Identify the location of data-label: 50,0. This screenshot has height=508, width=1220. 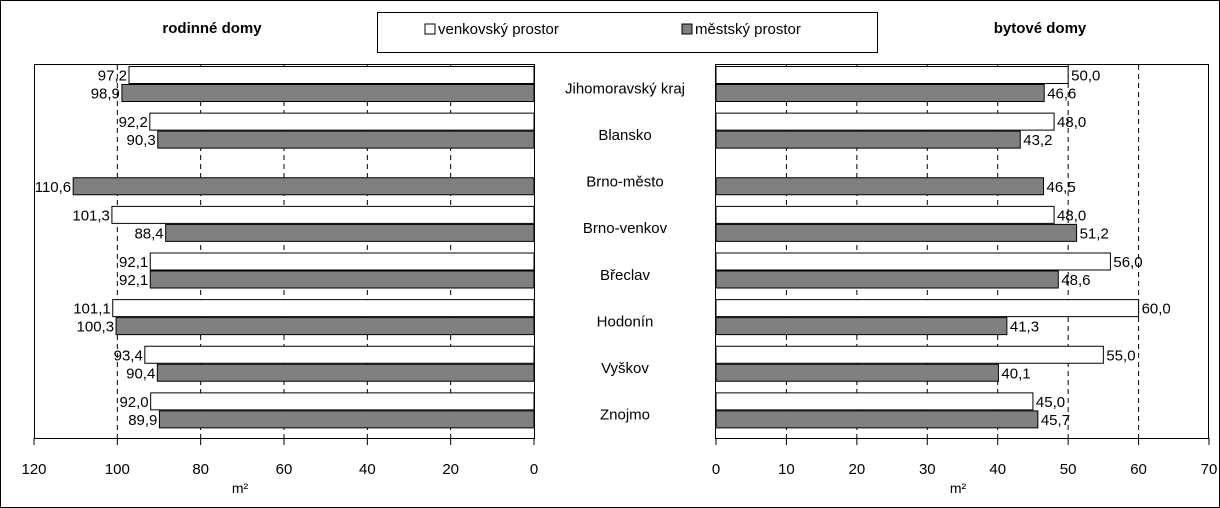
(1085, 76).